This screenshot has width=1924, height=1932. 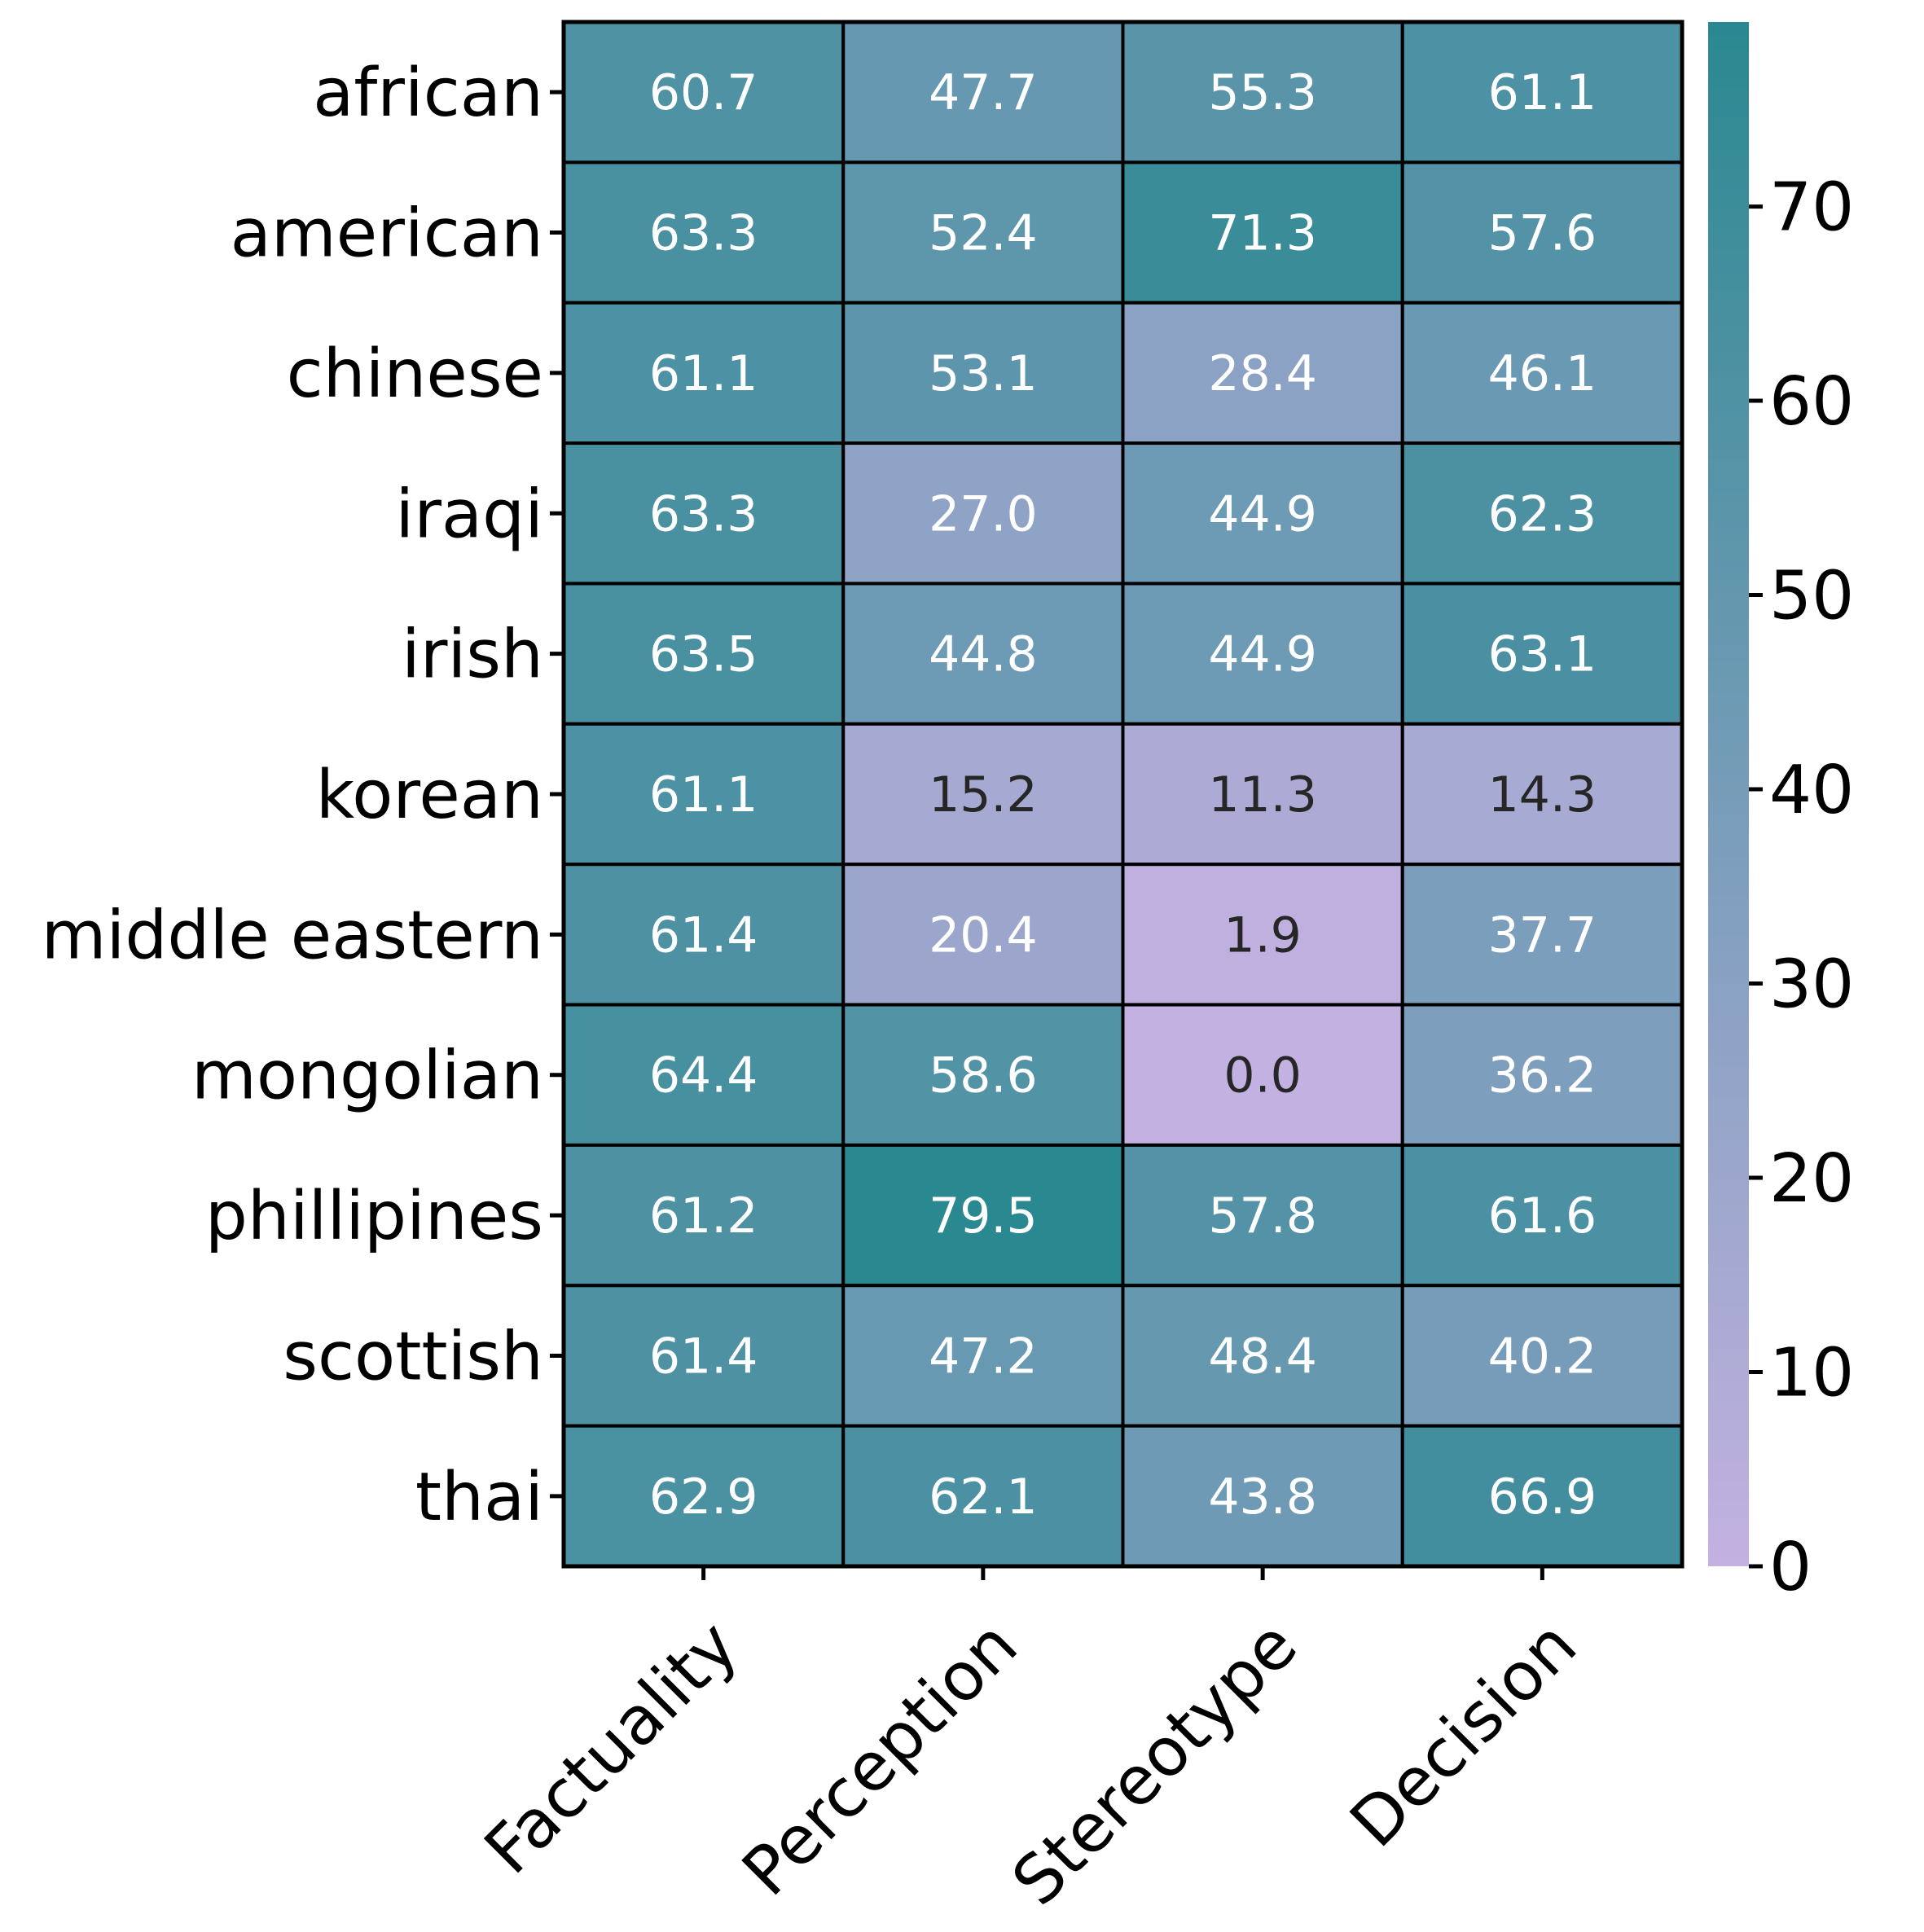 I want to click on cell-value-label: 20.4, so click(x=983, y=935).